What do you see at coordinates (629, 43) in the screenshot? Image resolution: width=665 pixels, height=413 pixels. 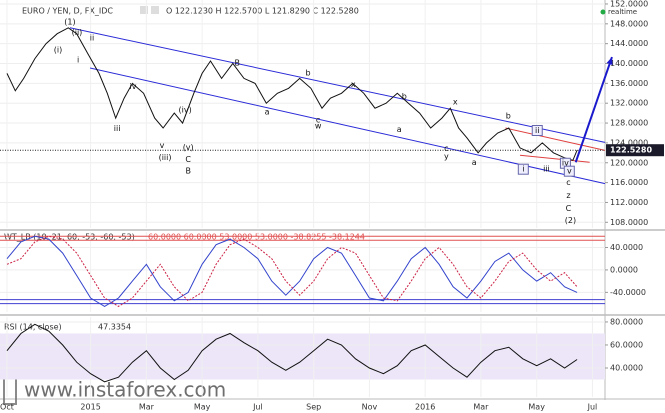 I see `y-tick-label: 144.0000` at bounding box center [629, 43].